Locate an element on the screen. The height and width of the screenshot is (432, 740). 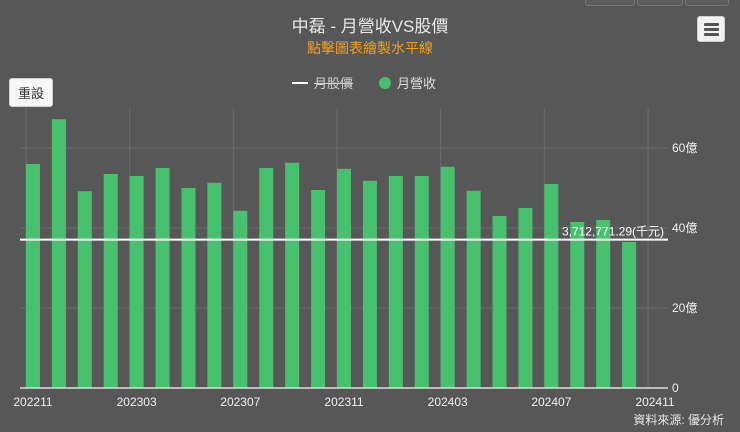
top-tab-right is located at coordinates (707, 3).